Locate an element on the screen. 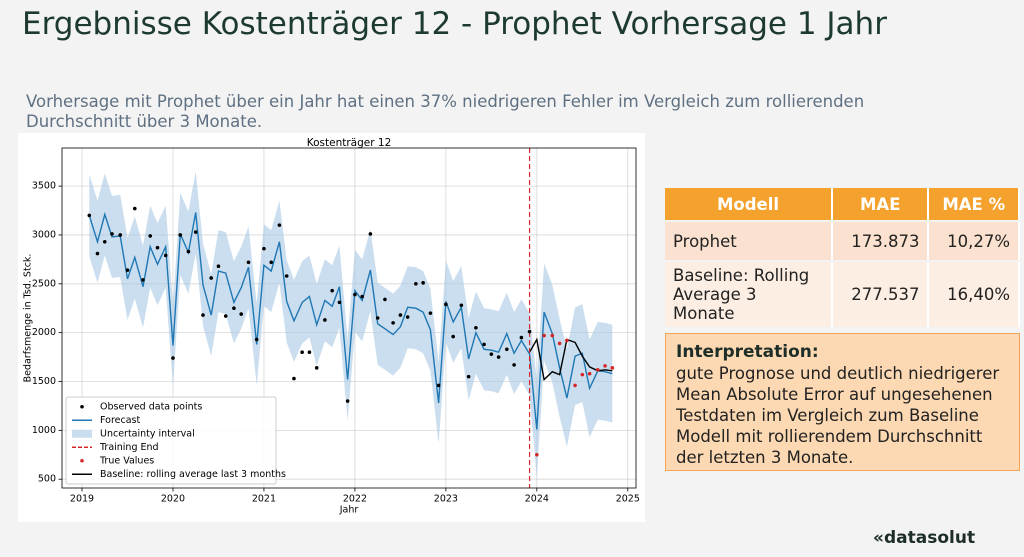 This screenshot has width=1024, height=557. header-cell: Modell is located at coordinates (749, 204).